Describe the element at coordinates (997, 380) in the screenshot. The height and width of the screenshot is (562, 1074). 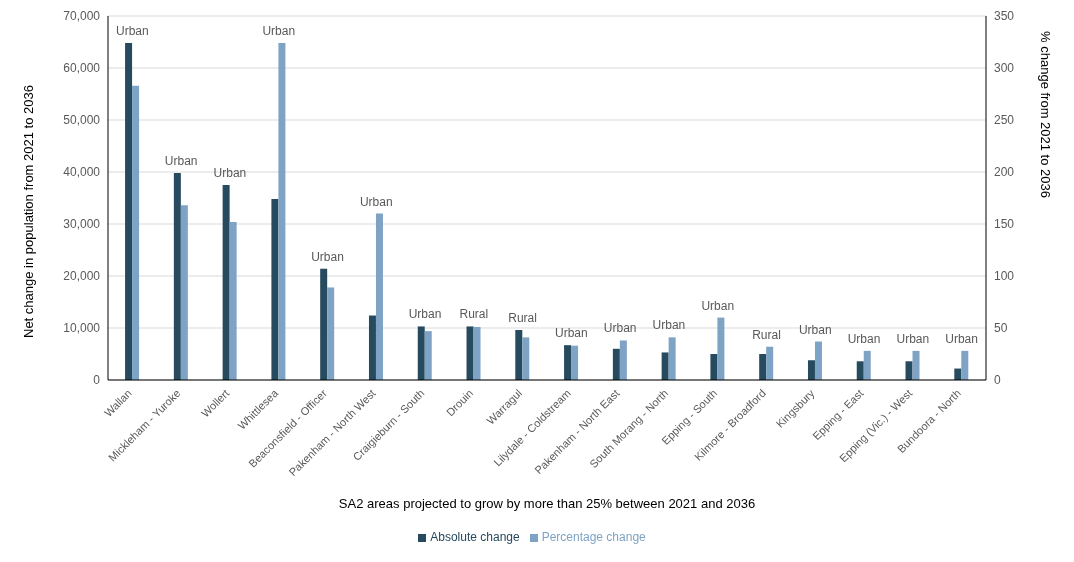
I see `y2-tick-label: 0` at that location.